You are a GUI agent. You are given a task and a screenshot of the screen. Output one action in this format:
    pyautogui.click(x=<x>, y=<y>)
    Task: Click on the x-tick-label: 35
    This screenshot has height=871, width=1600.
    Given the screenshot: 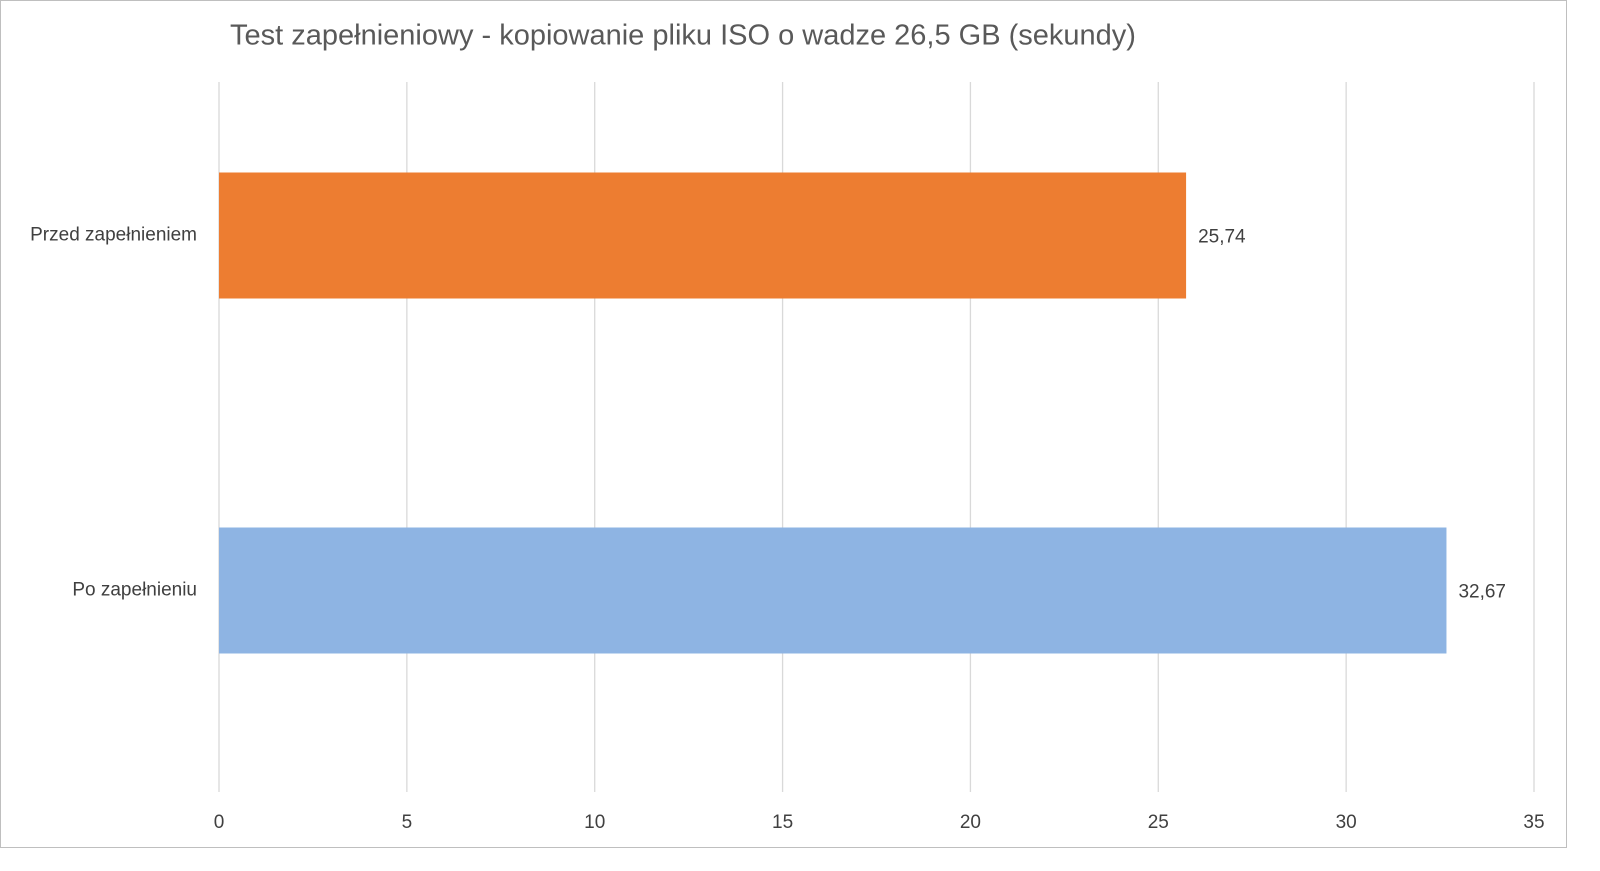 What is the action you would take?
    pyautogui.click(x=1533, y=822)
    